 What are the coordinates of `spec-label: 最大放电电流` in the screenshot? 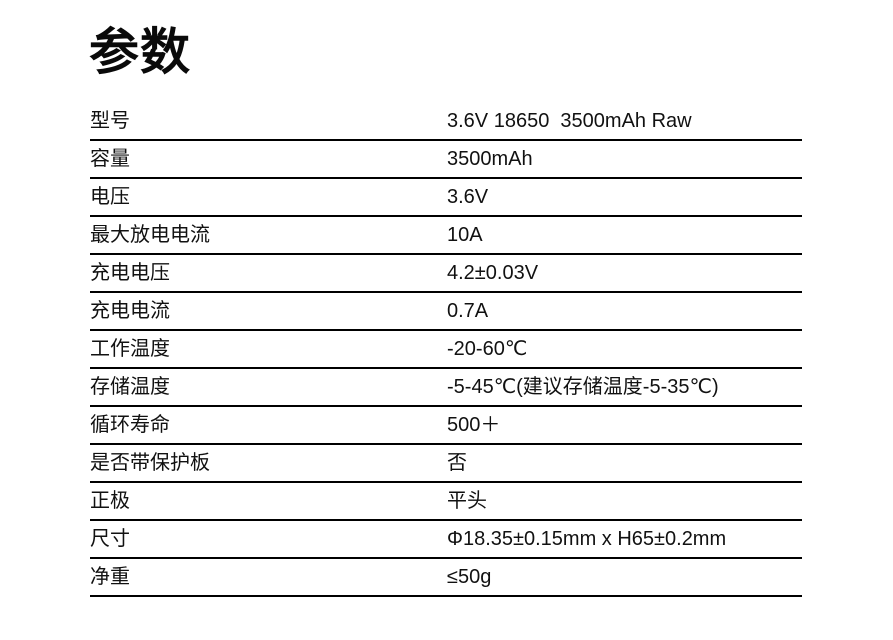 It's located at (150, 235).